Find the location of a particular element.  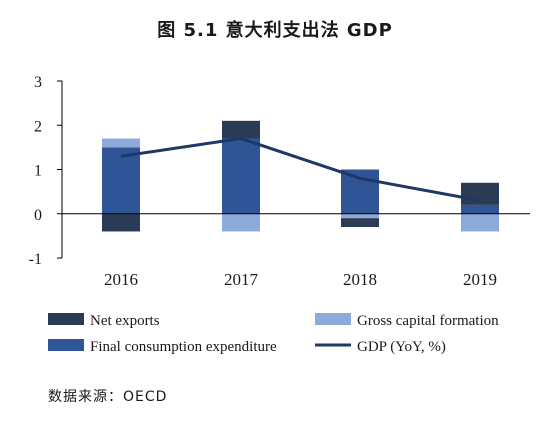

bar-net-exports-2016 is located at coordinates (121, 222).